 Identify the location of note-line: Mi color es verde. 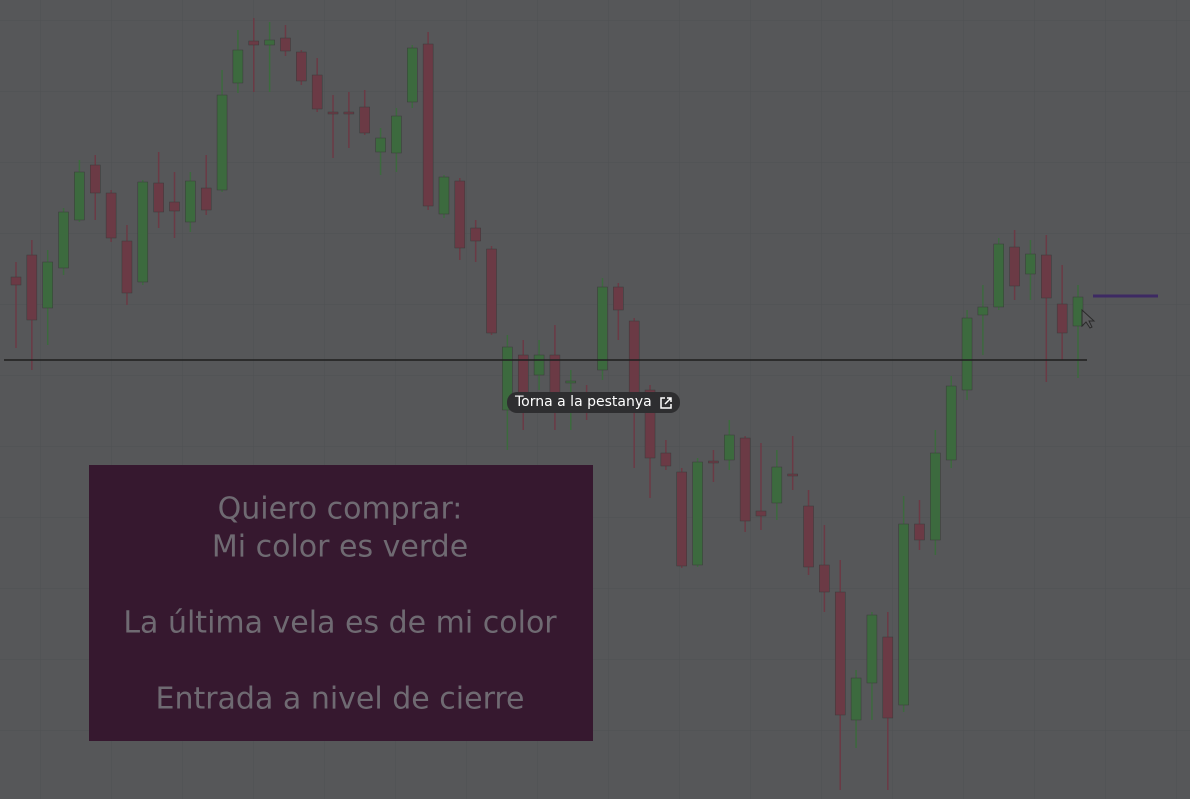
(340, 547).